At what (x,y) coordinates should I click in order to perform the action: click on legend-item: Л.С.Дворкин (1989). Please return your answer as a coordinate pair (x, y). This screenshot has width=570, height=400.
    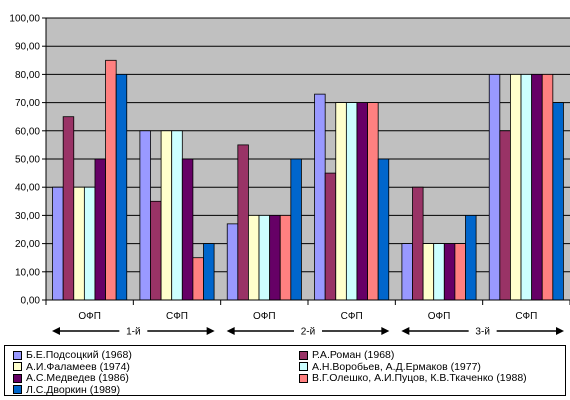
    Looking at the image, I should click on (66, 390).